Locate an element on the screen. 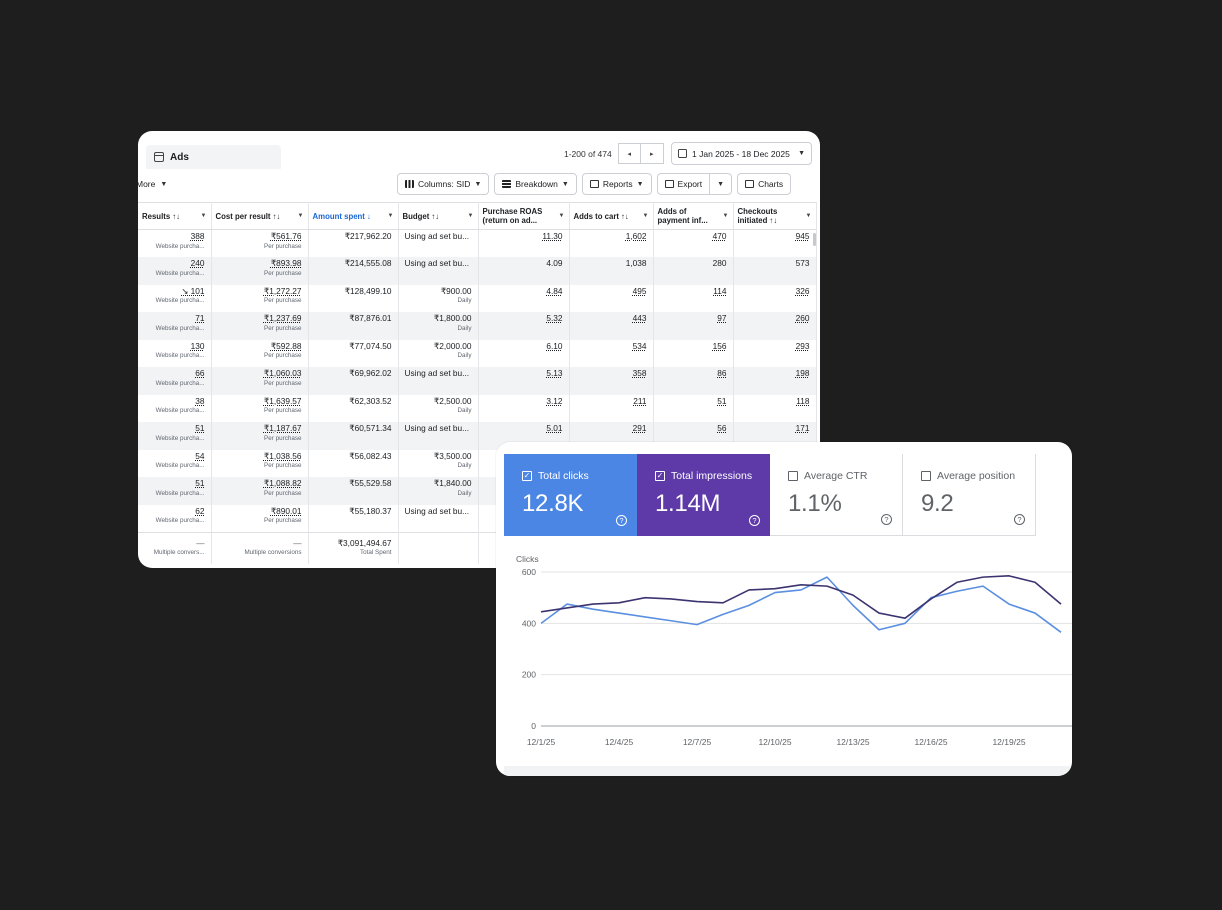 The height and width of the screenshot is (910, 1222). columns-button: Columns: SID ▼ is located at coordinates (443, 184).